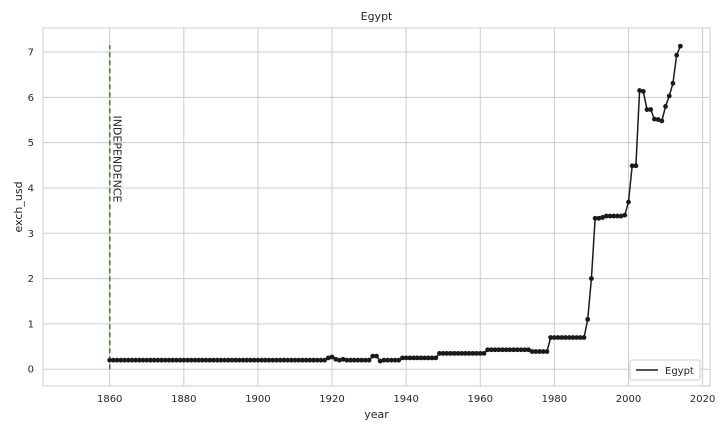 The width and height of the screenshot is (720, 432). What do you see at coordinates (376, 414) in the screenshot?
I see `x-axis-label: year` at bounding box center [376, 414].